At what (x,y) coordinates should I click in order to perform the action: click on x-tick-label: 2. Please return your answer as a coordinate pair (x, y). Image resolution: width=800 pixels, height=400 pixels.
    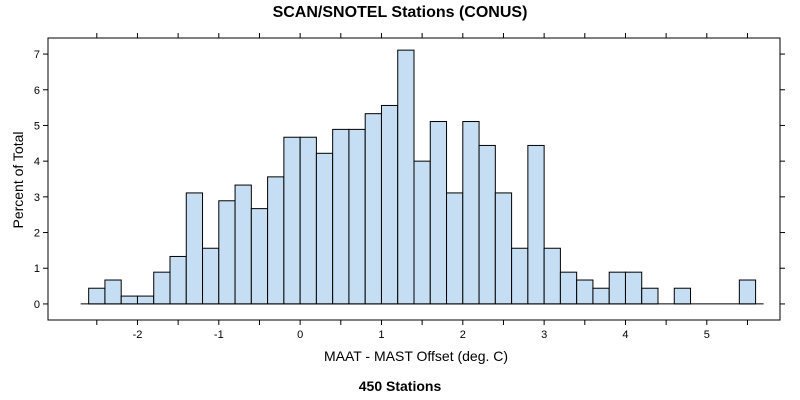
    Looking at the image, I should click on (463, 335).